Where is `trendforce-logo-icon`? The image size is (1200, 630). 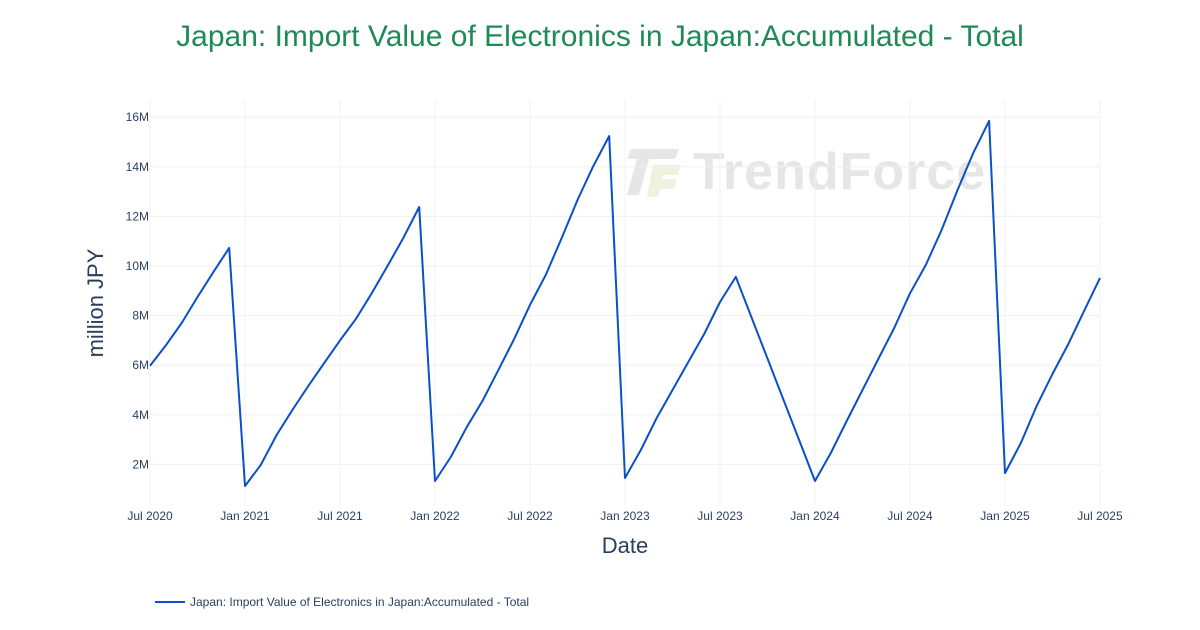
trendforce-logo-icon is located at coordinates (653, 172).